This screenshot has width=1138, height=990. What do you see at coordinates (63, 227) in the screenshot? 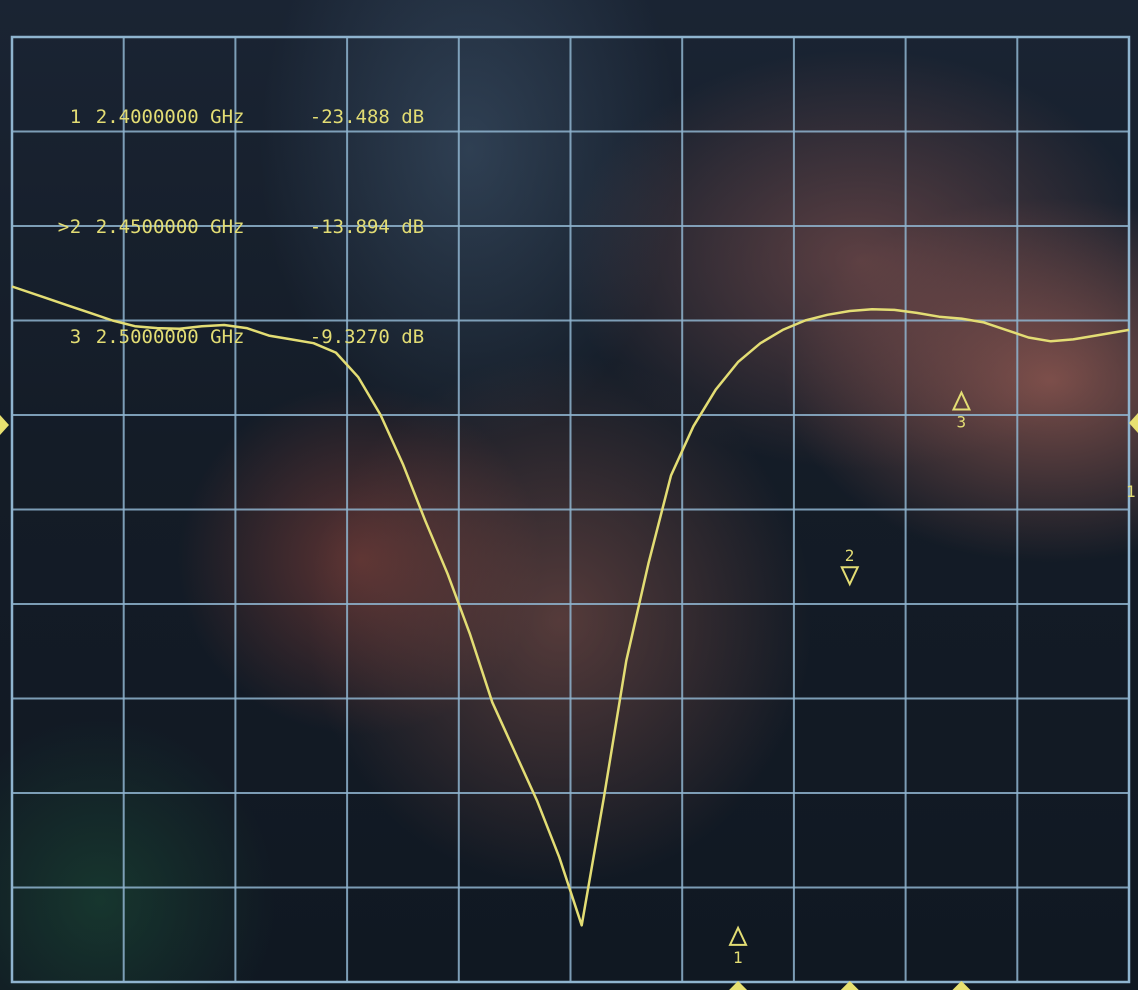
I see `marker-select-indicator: >` at bounding box center [63, 227].